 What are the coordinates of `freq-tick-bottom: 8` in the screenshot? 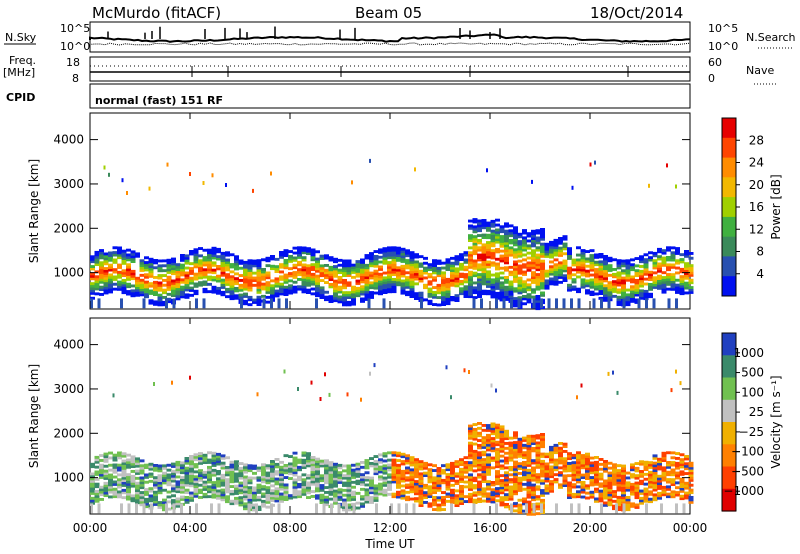 It's located at (75, 78).